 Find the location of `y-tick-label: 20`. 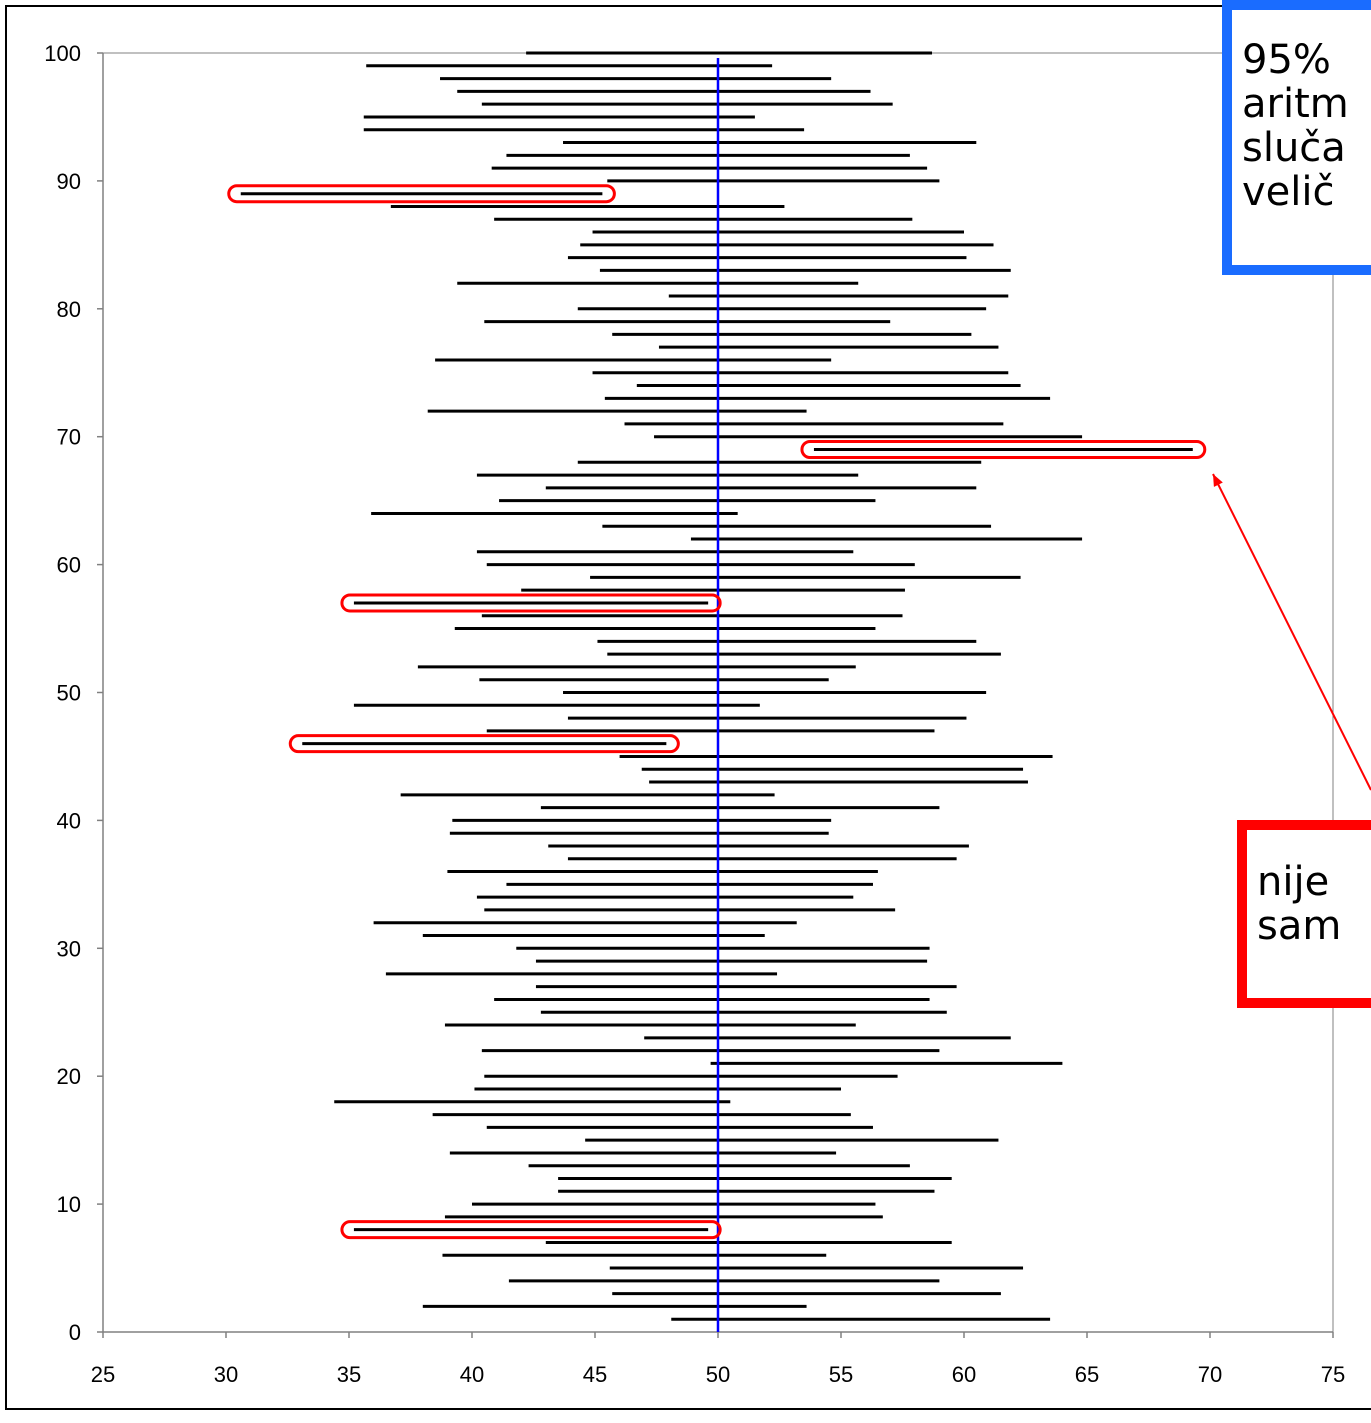

y-tick-label: 20 is located at coordinates (69, 1076).